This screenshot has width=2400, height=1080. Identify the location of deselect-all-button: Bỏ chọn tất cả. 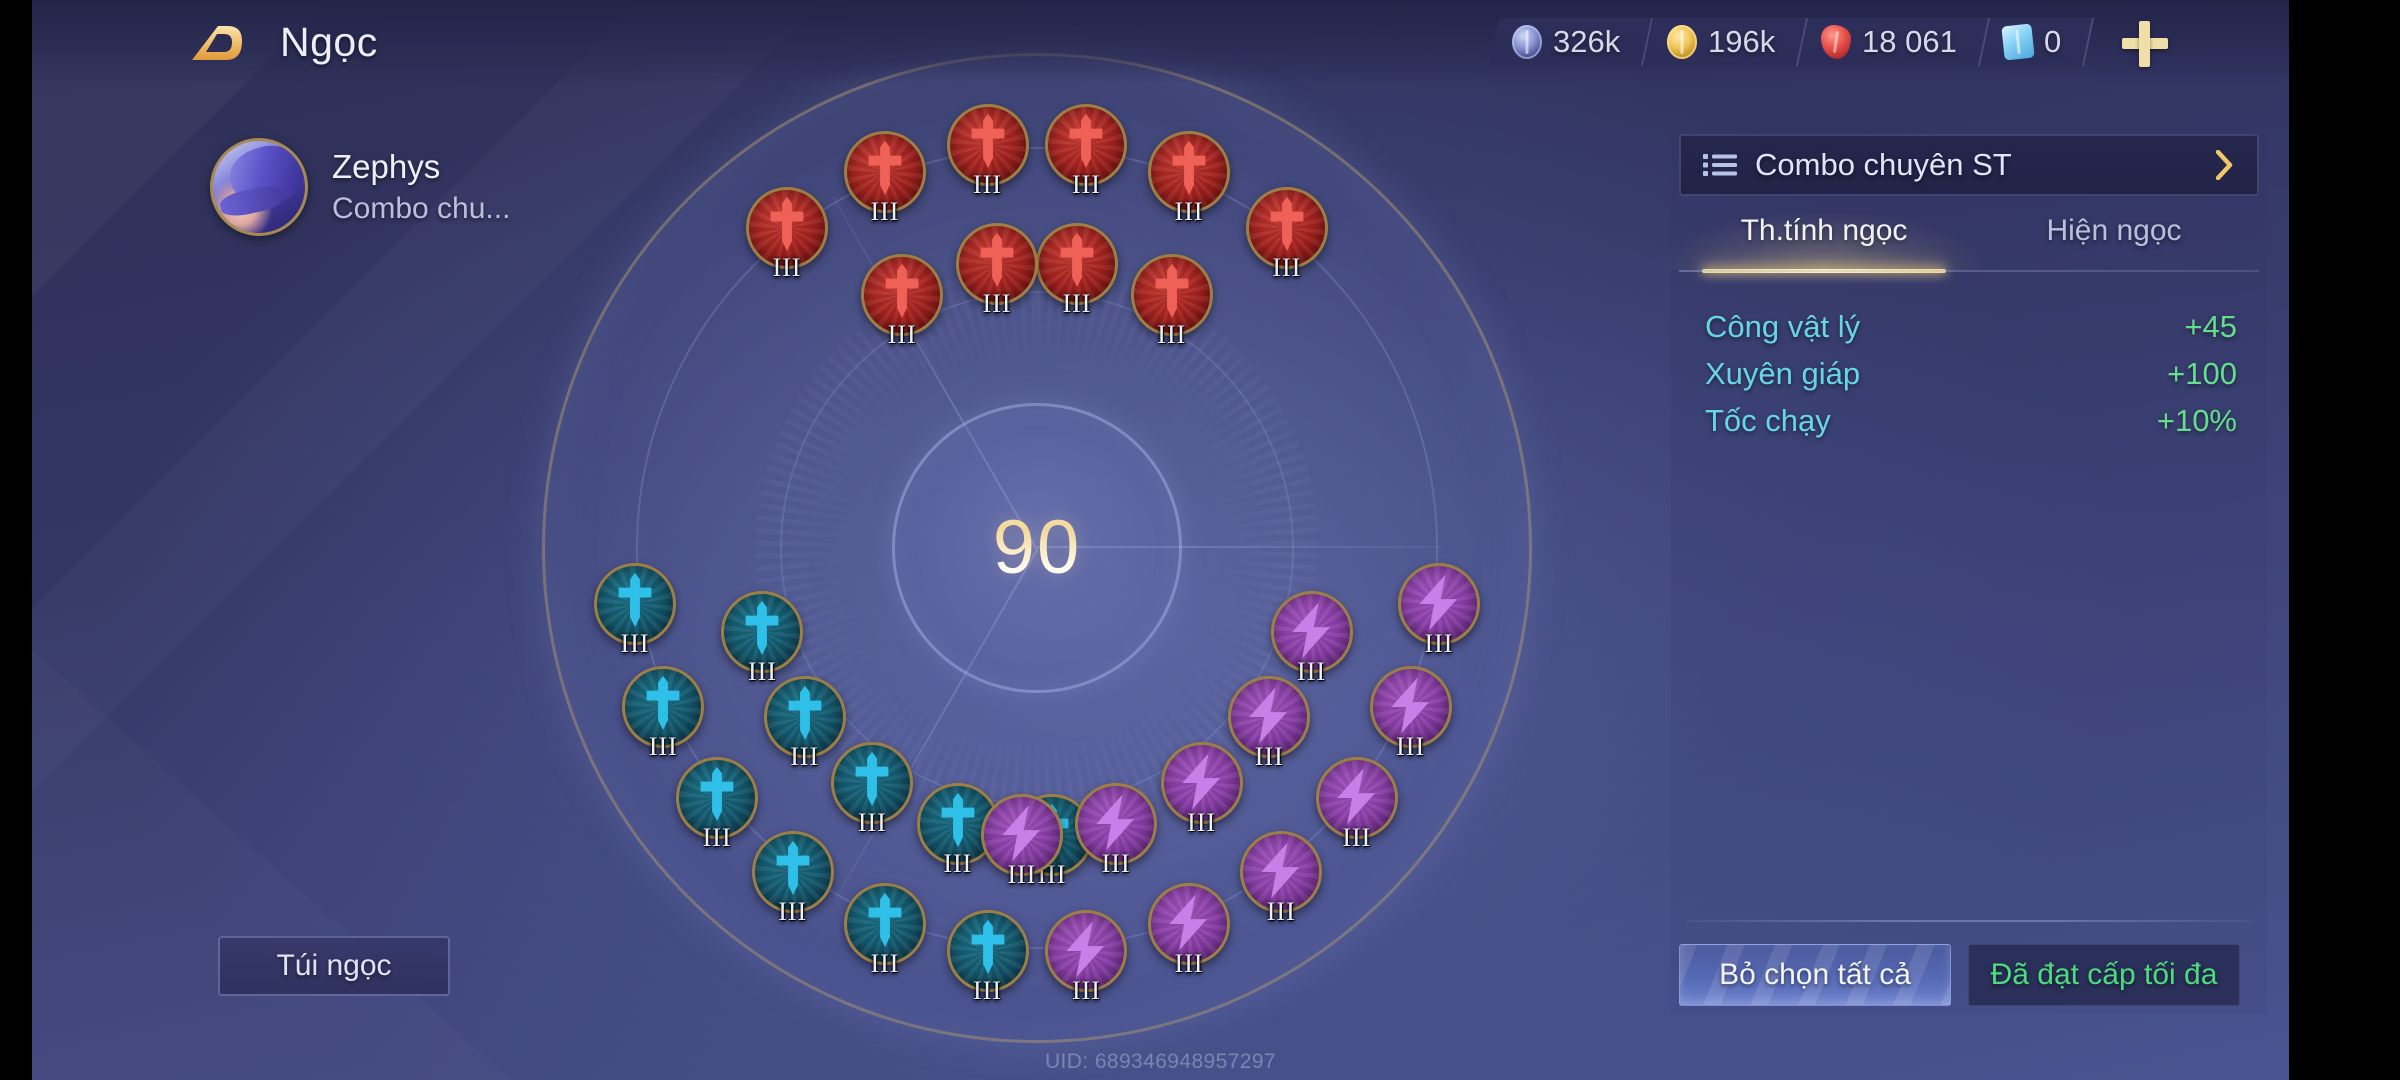
(1815, 975).